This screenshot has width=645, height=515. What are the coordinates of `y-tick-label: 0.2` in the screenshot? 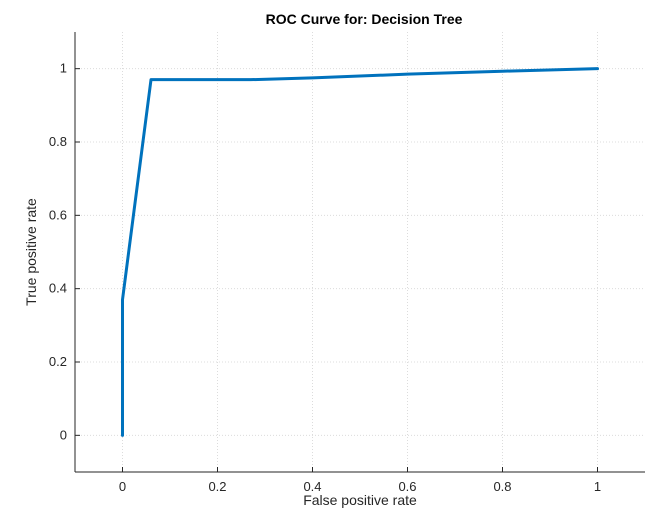 It's located at (58, 361).